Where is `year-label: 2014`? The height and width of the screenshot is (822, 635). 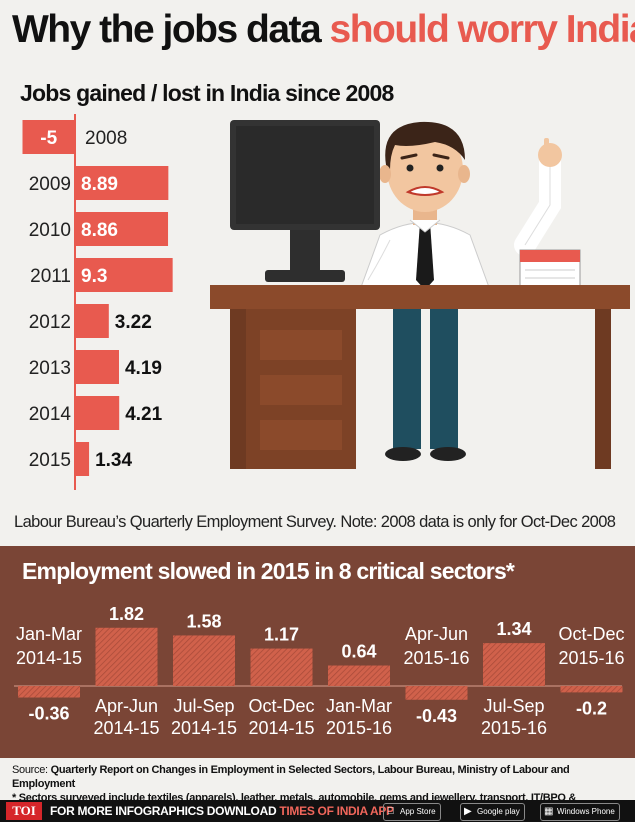
year-label: 2014 is located at coordinates (50, 414).